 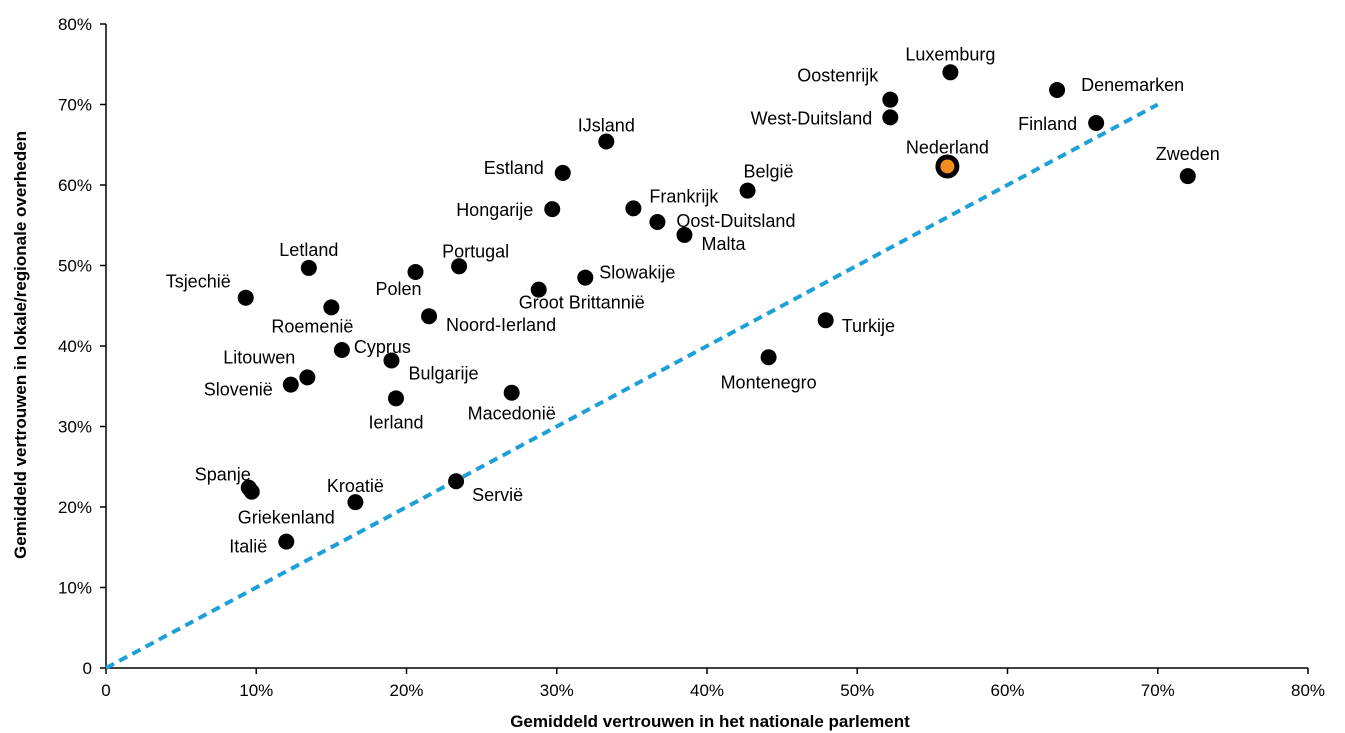 What do you see at coordinates (399, 289) in the screenshot?
I see `point-label: Polen` at bounding box center [399, 289].